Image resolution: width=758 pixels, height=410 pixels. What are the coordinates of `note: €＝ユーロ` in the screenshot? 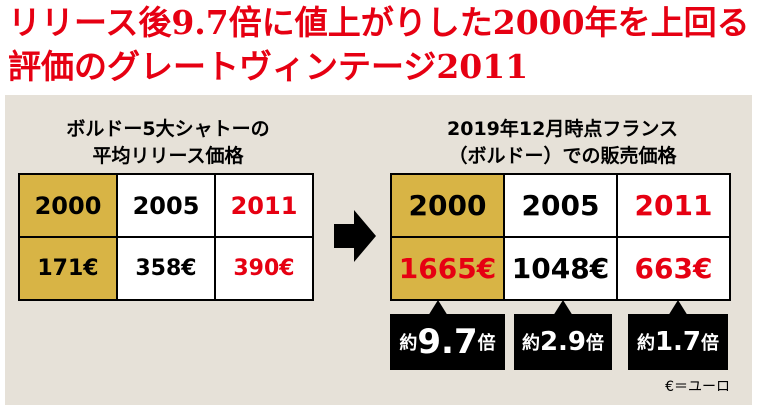 It's located at (697, 387).